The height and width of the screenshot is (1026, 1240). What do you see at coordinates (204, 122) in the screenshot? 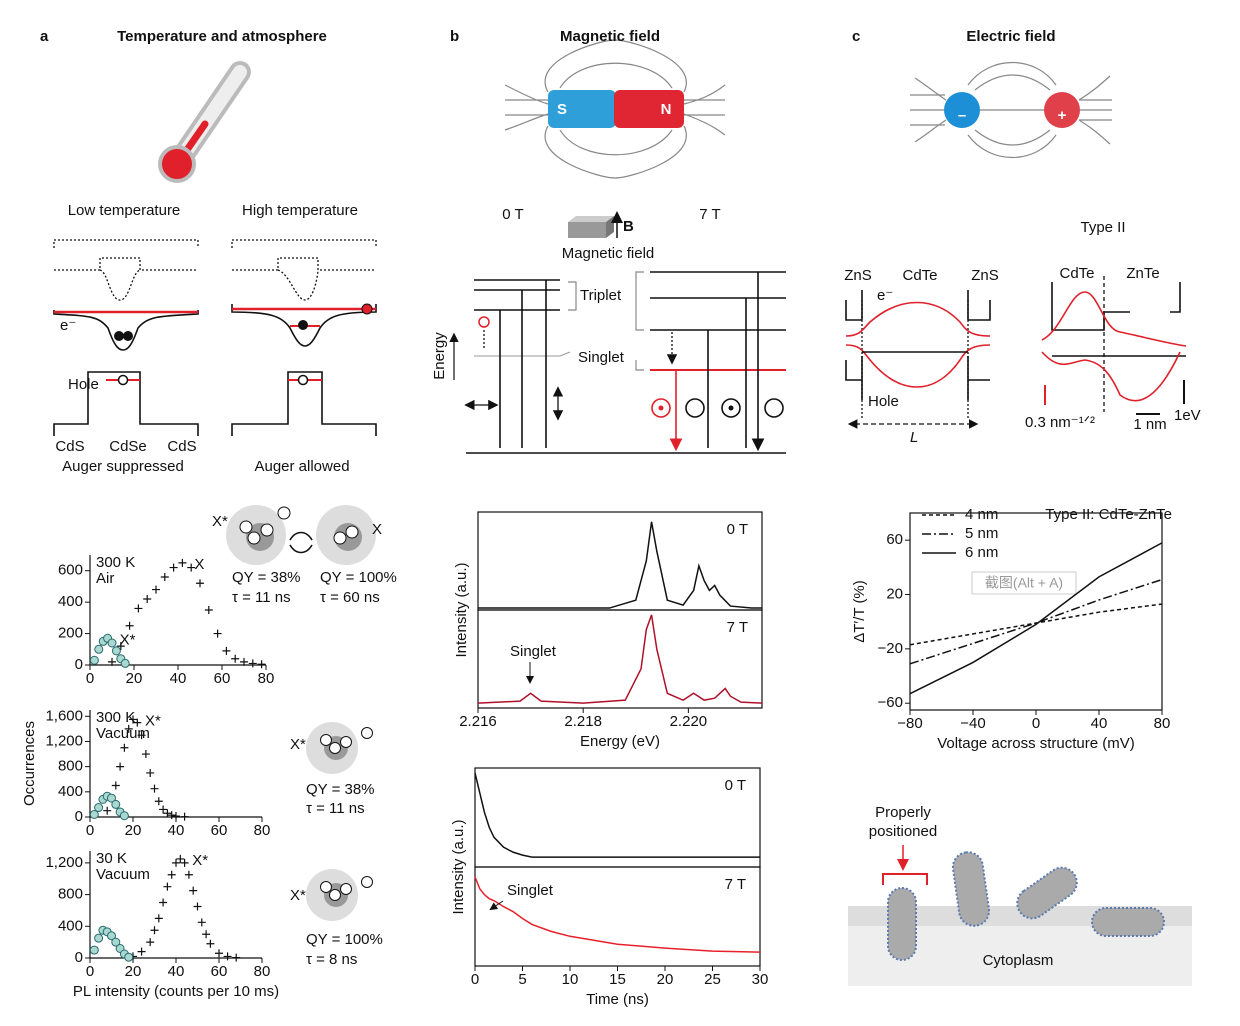
I see `thermometer` at bounding box center [204, 122].